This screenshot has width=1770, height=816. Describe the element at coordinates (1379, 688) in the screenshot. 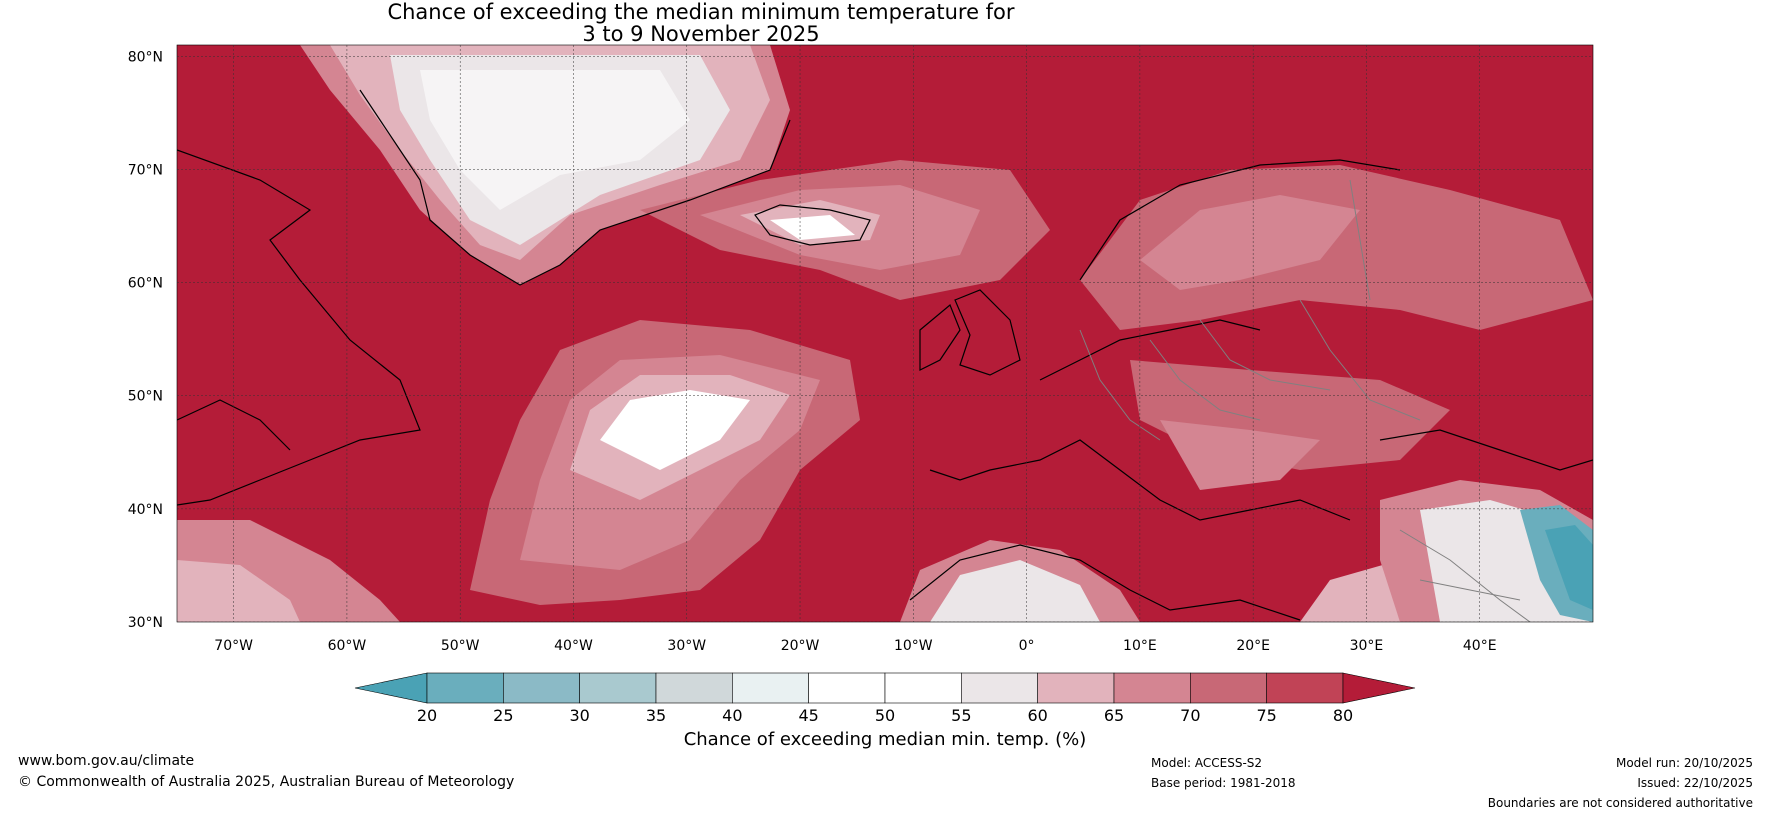

I see `colorbar-arrow-high` at that location.